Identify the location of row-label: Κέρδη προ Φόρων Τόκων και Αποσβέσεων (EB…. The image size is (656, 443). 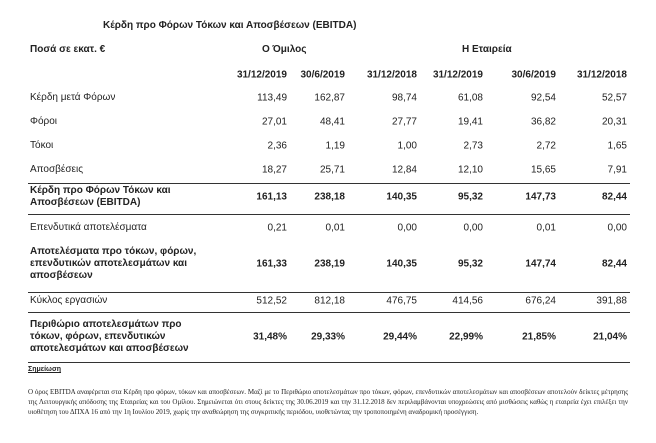
(100, 196).